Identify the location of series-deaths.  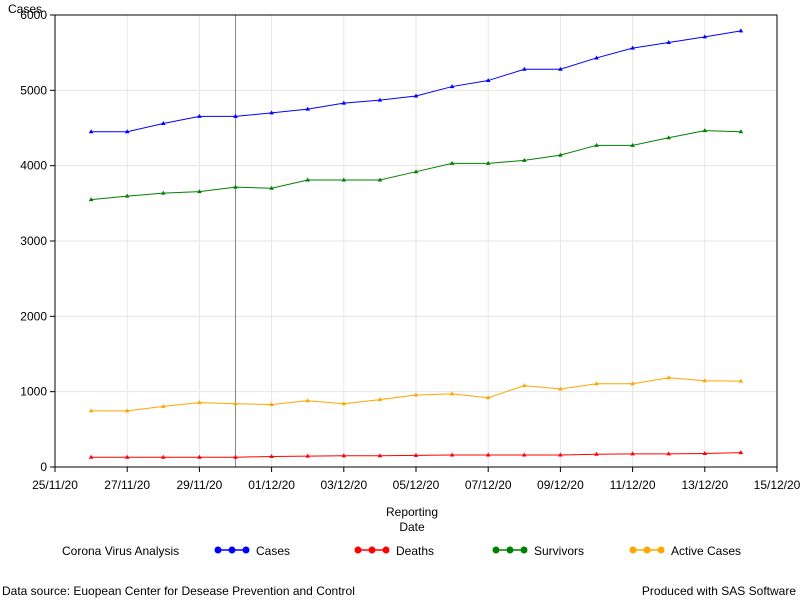
(416, 454).